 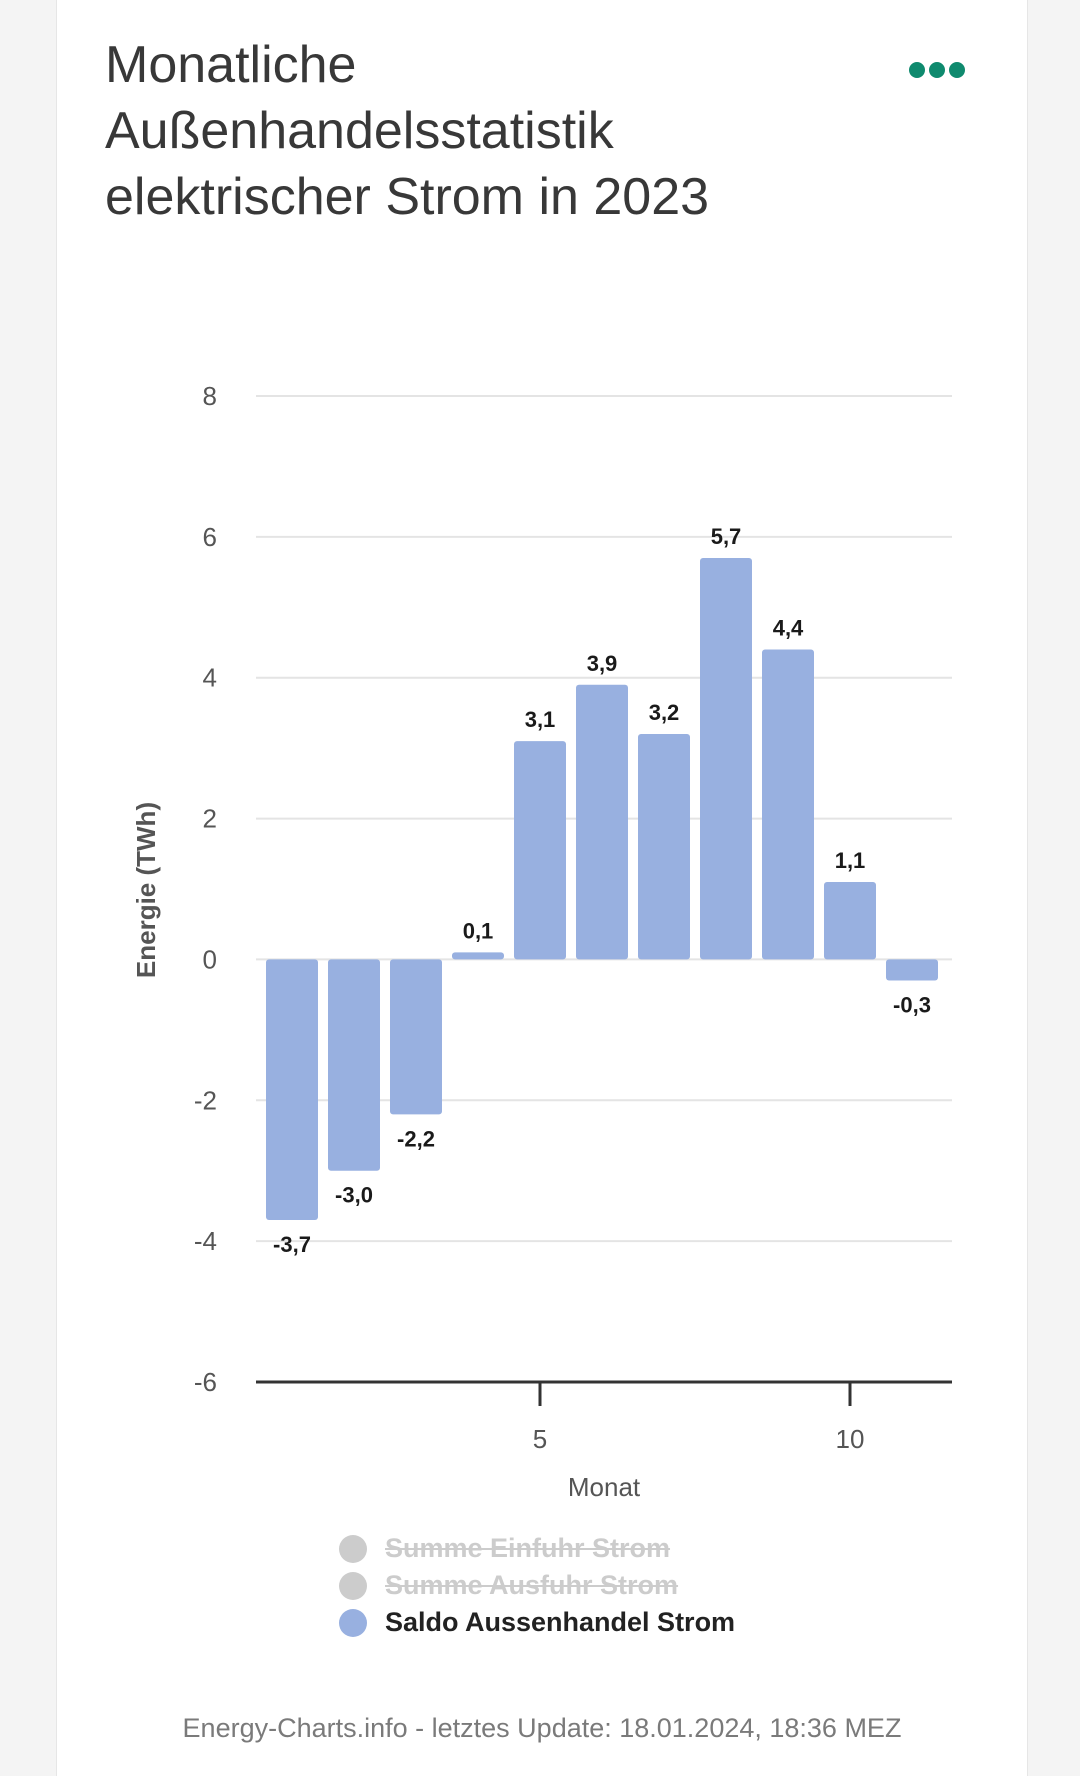 I want to click on y-axis-title: Energie (TWh), so click(x=146, y=890).